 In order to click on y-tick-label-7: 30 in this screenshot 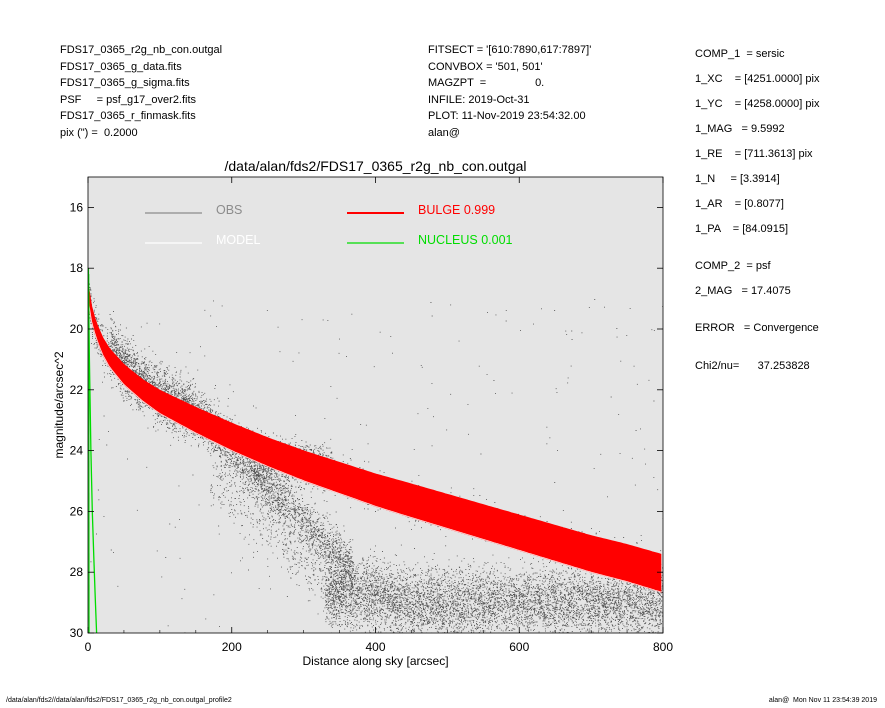, I will do `click(77, 633)`.